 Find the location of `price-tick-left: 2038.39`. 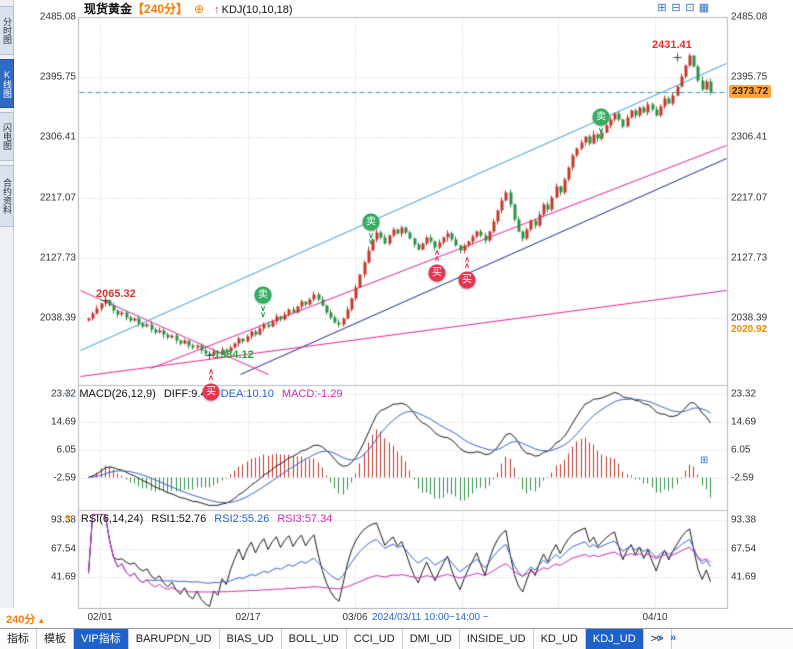

price-tick-left: 2038.39 is located at coordinates (57, 318).